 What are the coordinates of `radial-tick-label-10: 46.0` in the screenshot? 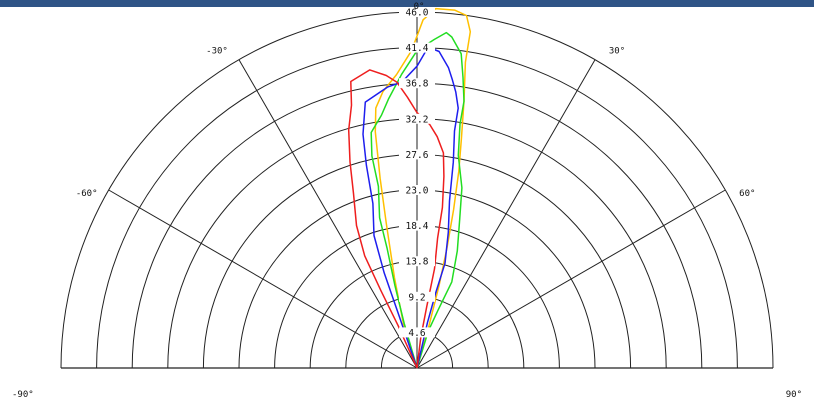 It's located at (417, 13).